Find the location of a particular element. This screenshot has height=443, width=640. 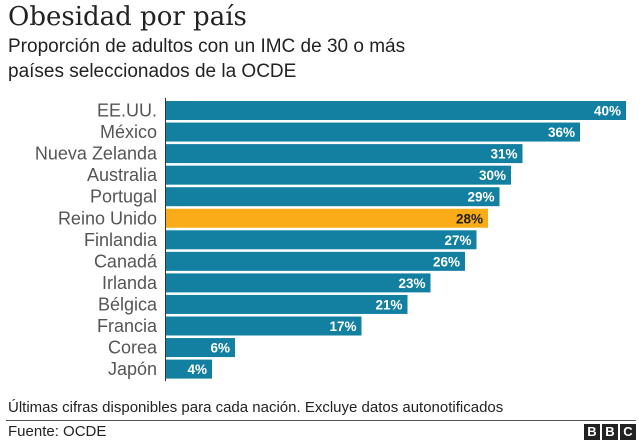

data-label: 31% is located at coordinates (503, 154).